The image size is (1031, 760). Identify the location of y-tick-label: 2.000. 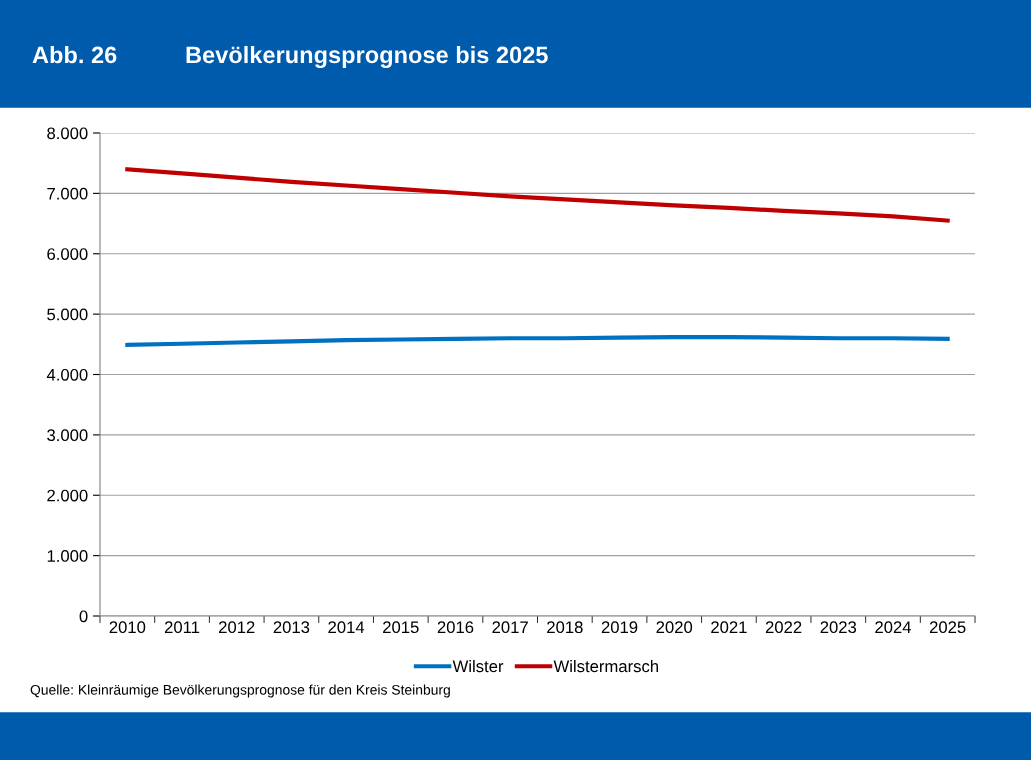
(67, 495).